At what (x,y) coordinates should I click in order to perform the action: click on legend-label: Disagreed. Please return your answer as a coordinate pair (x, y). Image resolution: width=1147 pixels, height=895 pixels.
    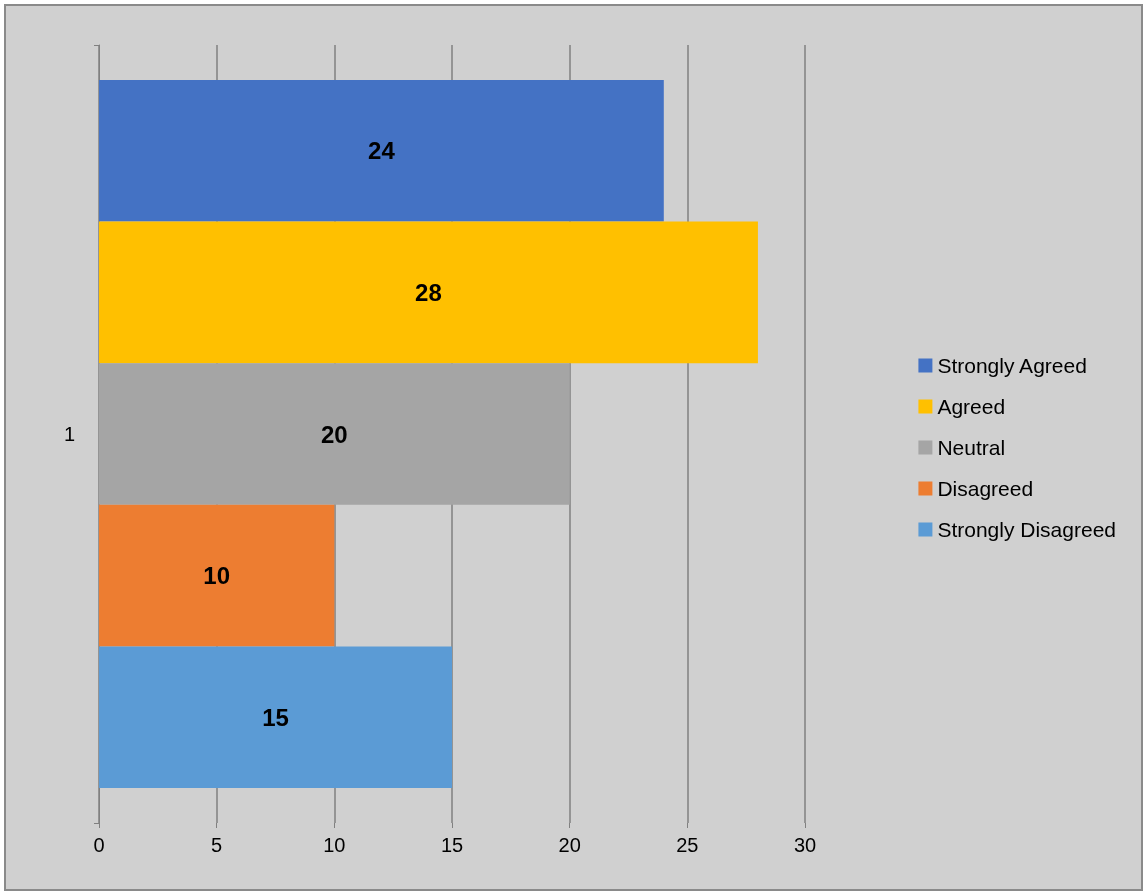
    Looking at the image, I should click on (985, 488).